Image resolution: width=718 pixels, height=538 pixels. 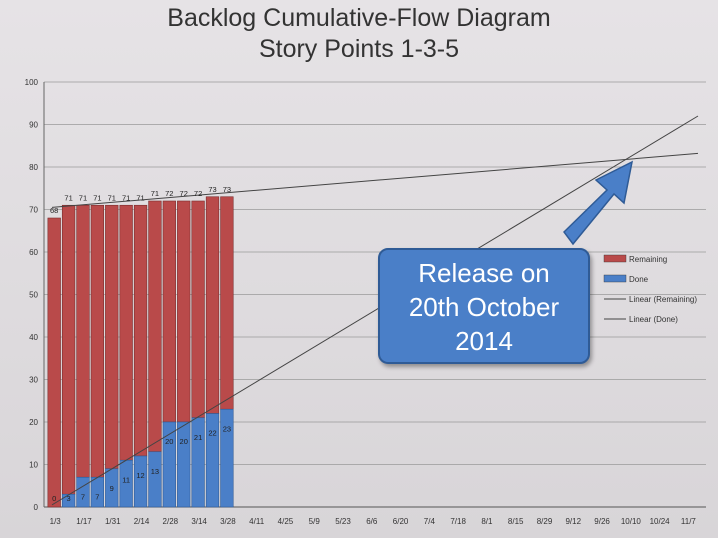 What do you see at coordinates (33, 337) in the screenshot?
I see `y-tick-label: 40` at bounding box center [33, 337].